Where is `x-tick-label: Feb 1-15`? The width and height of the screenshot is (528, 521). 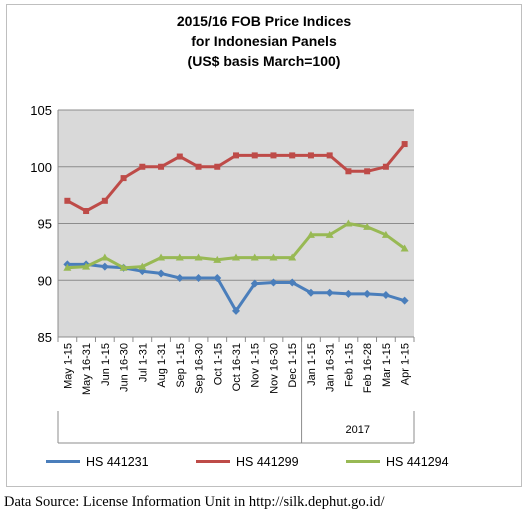
x-tick-label: Feb 1-15 is located at coordinates (349, 365).